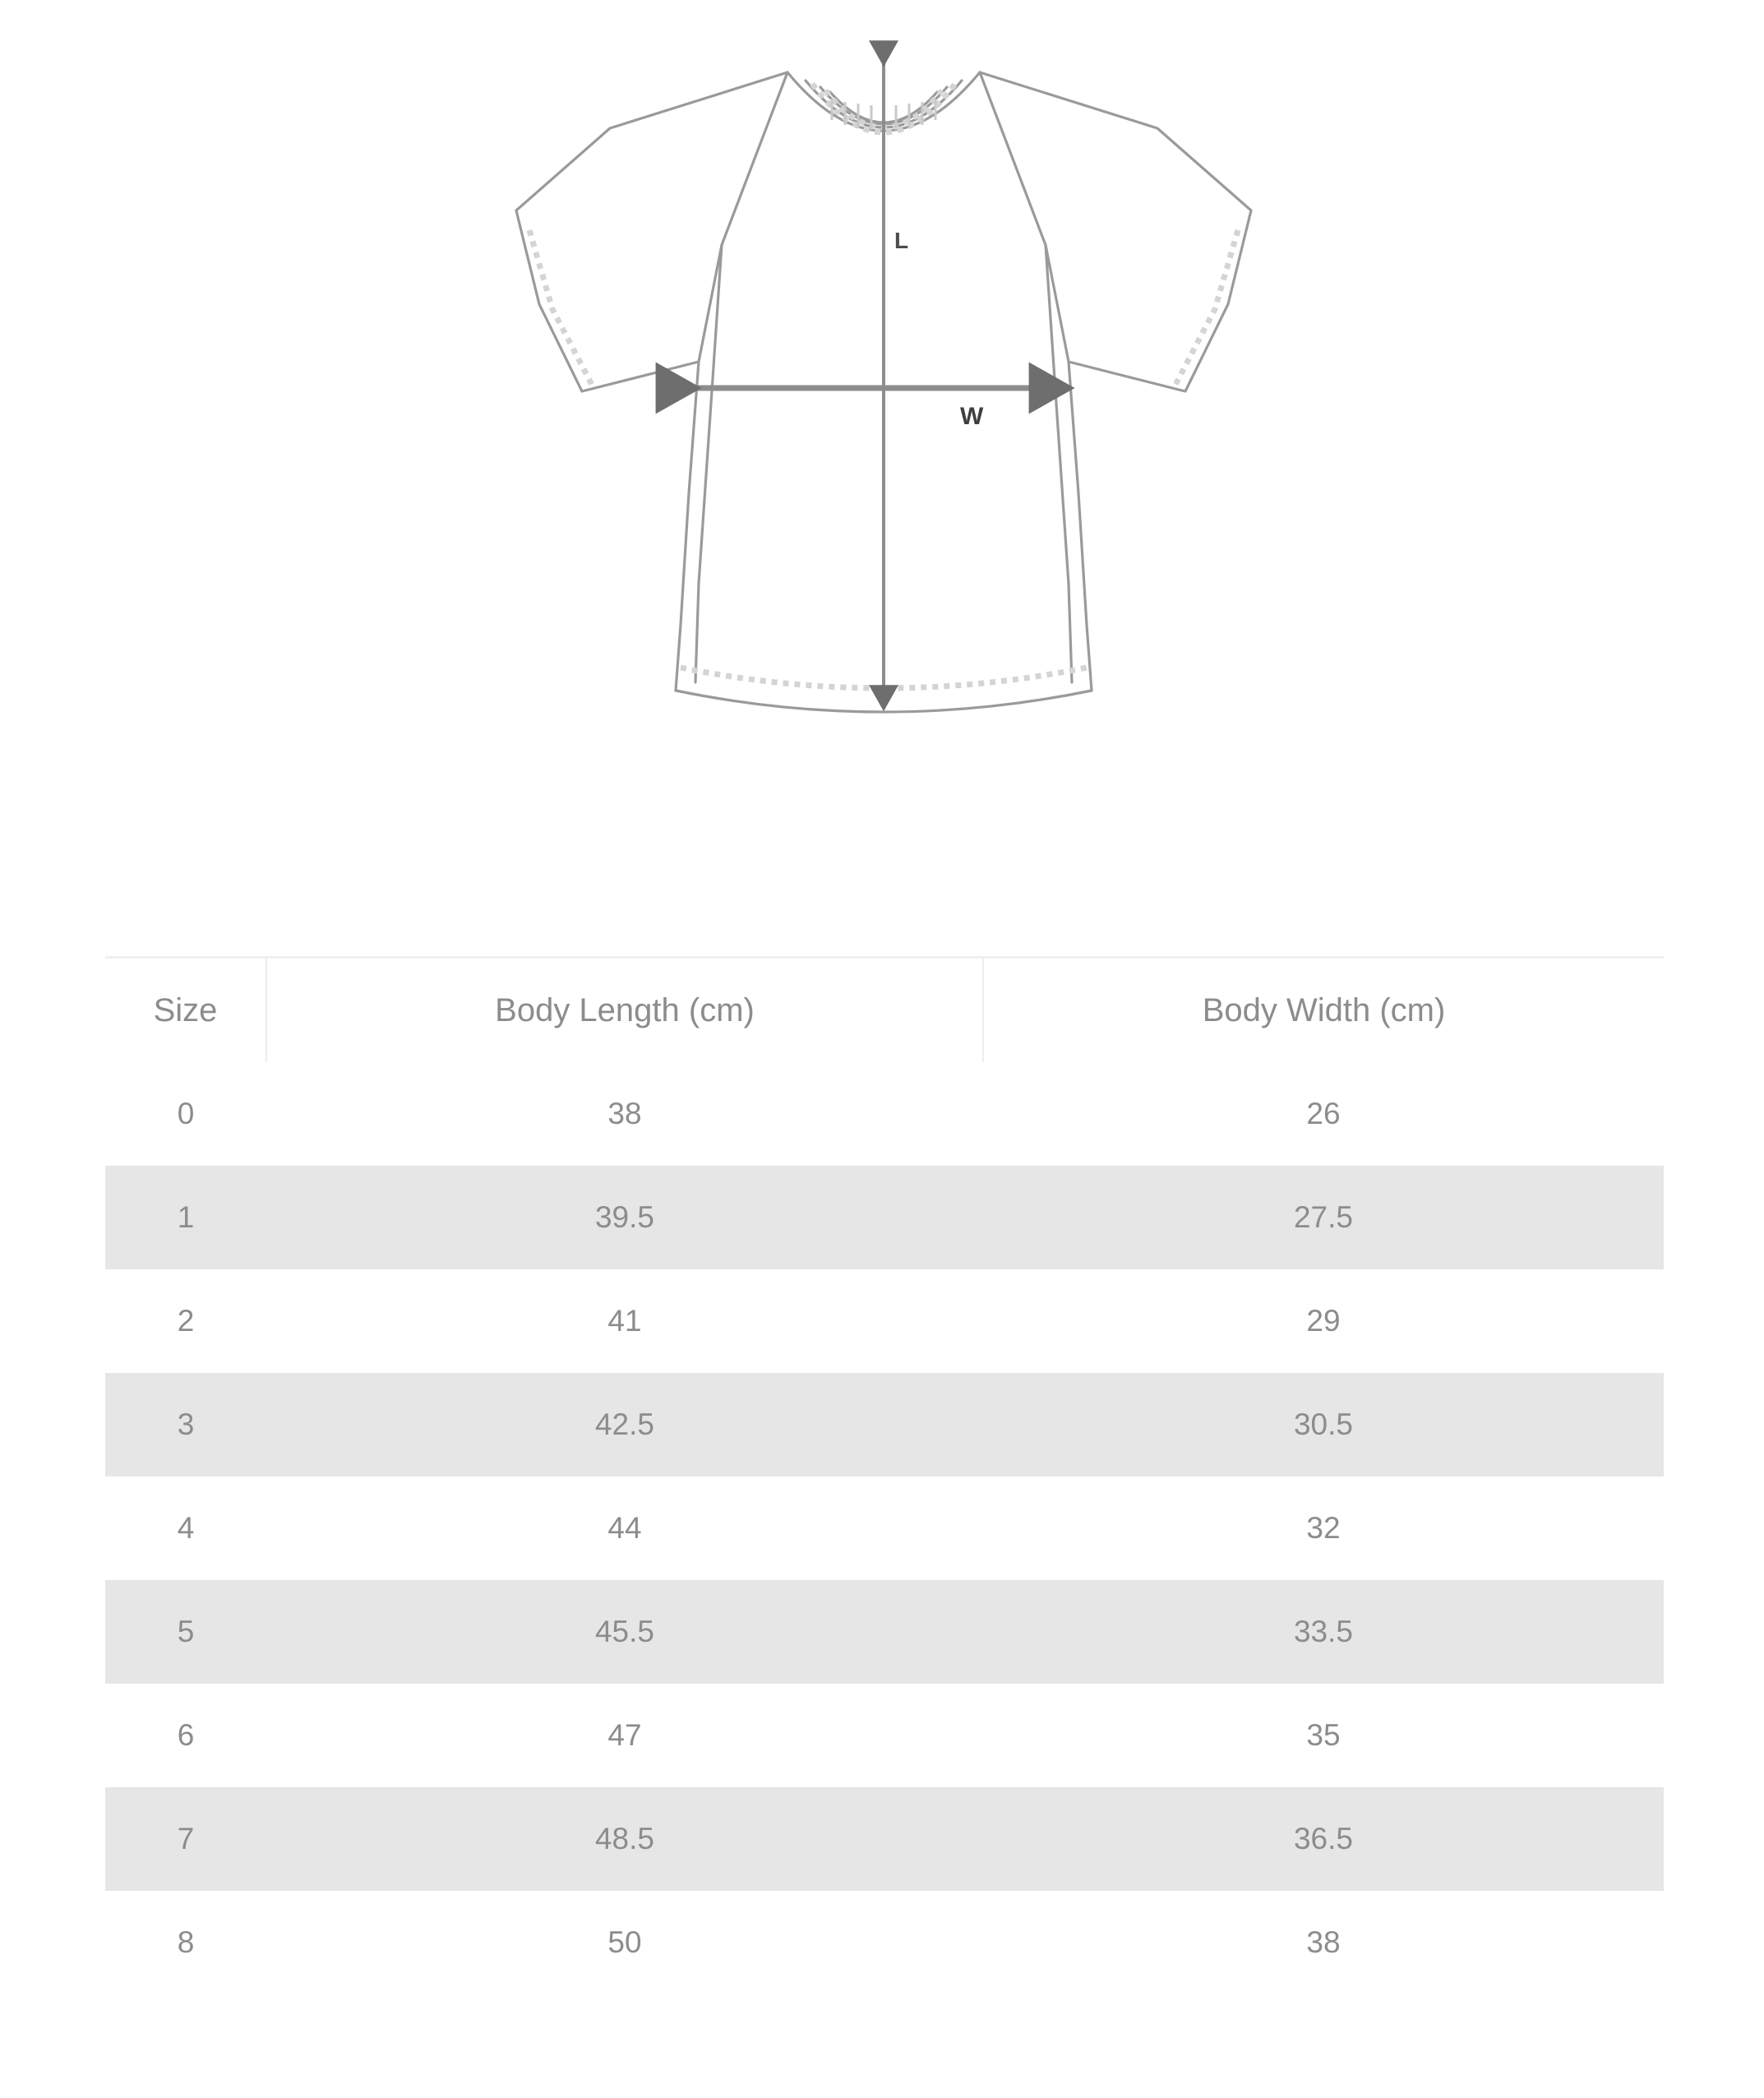 The width and height of the screenshot is (1764, 2098). I want to click on left-body-outer, so click(687, 526).